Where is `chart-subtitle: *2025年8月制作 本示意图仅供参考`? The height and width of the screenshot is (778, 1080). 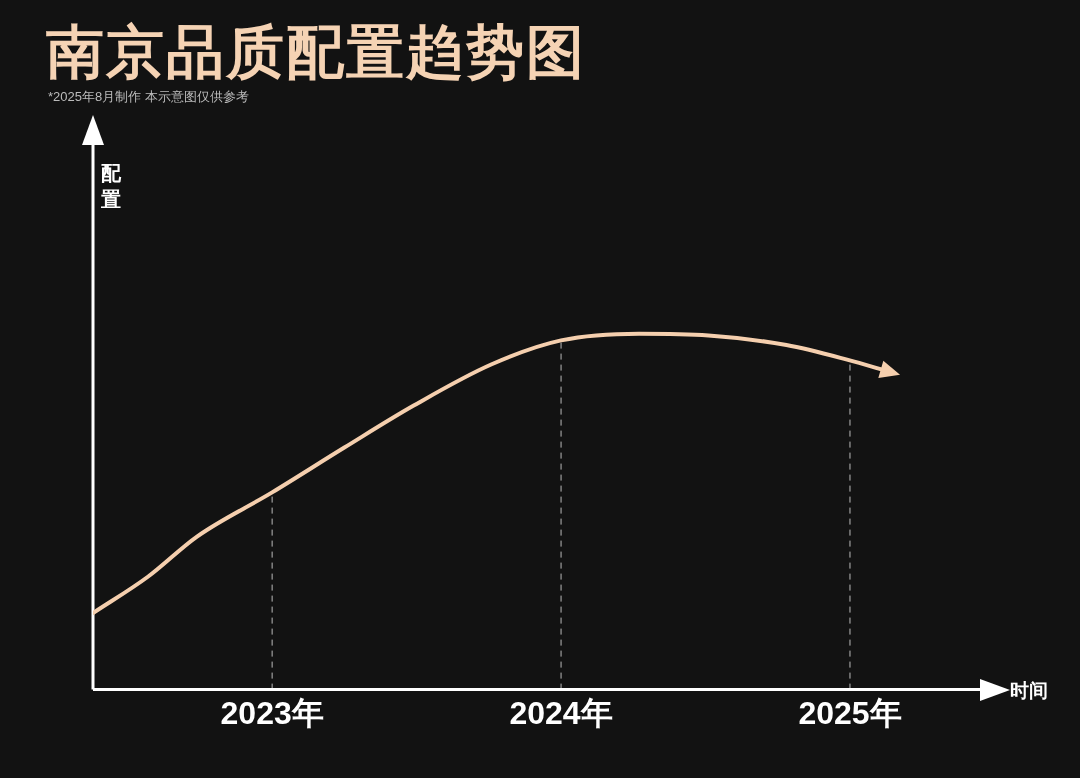 chart-subtitle: *2025年8月制作 本示意图仅供参考 is located at coordinates (148, 97).